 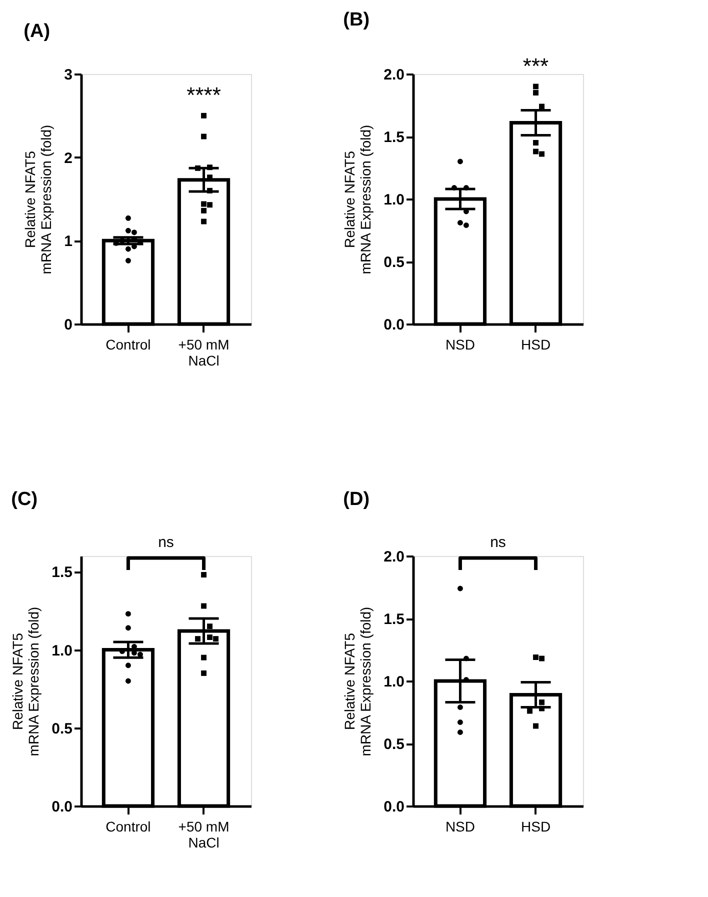 What do you see at coordinates (536, 66) in the screenshot?
I see `annotation: ***` at bounding box center [536, 66].